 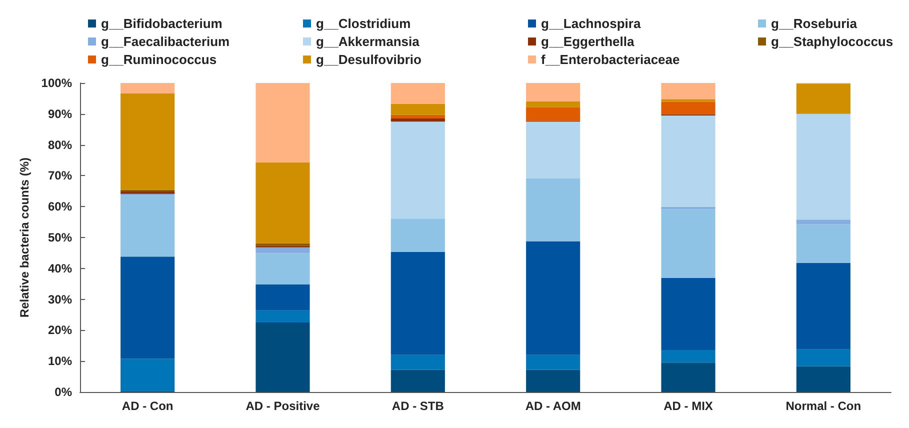 I want to click on x-tick-label: AD - Con, so click(x=148, y=406).